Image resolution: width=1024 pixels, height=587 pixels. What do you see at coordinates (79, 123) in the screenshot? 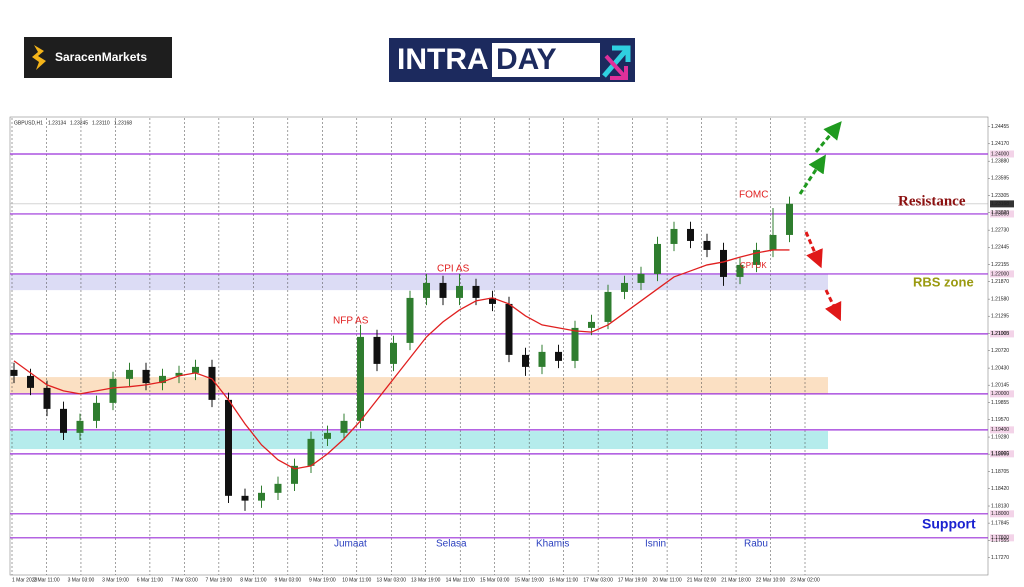
I see `info-value: 1.23245` at bounding box center [79, 123].